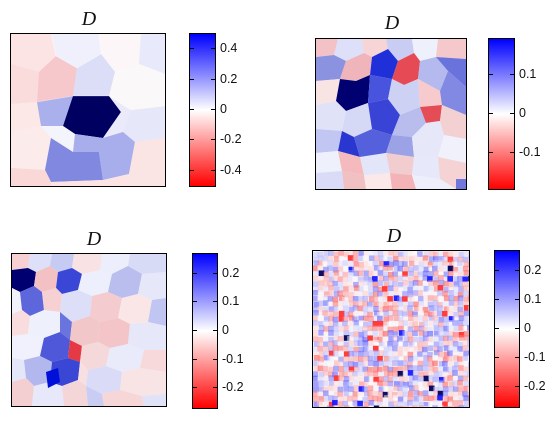 The image size is (559, 428). What do you see at coordinates (533, 298) in the screenshot?
I see `panel-4-colorbar-tick-label: 0.1` at bounding box center [533, 298].